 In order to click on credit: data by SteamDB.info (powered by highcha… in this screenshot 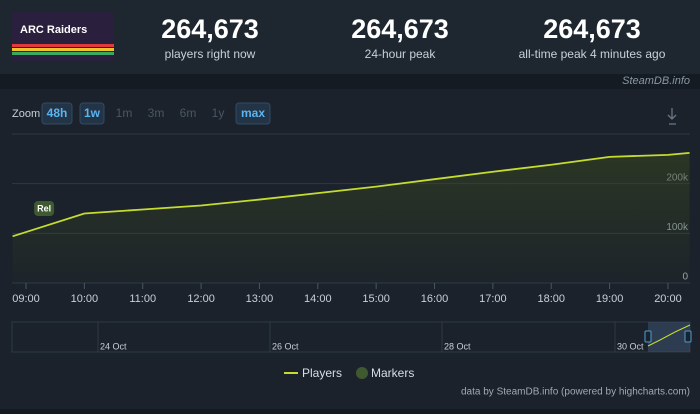, I will do `click(575, 392)`.